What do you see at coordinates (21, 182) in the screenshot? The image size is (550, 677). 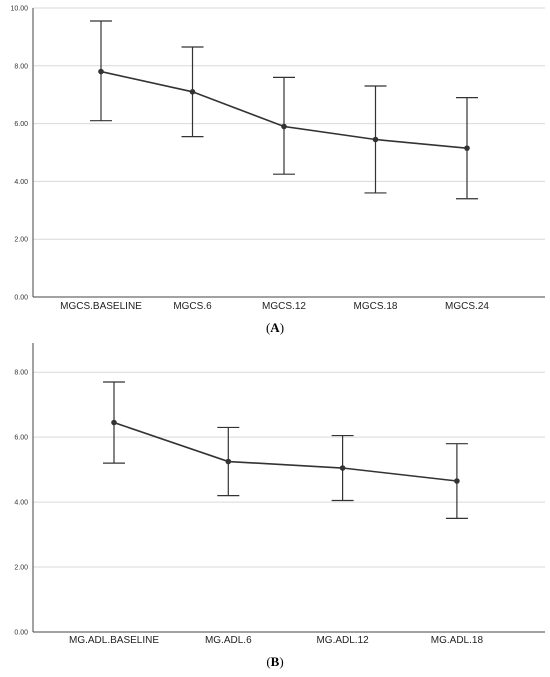 I see `y-tick-label-a-2: 4.00` at bounding box center [21, 182].